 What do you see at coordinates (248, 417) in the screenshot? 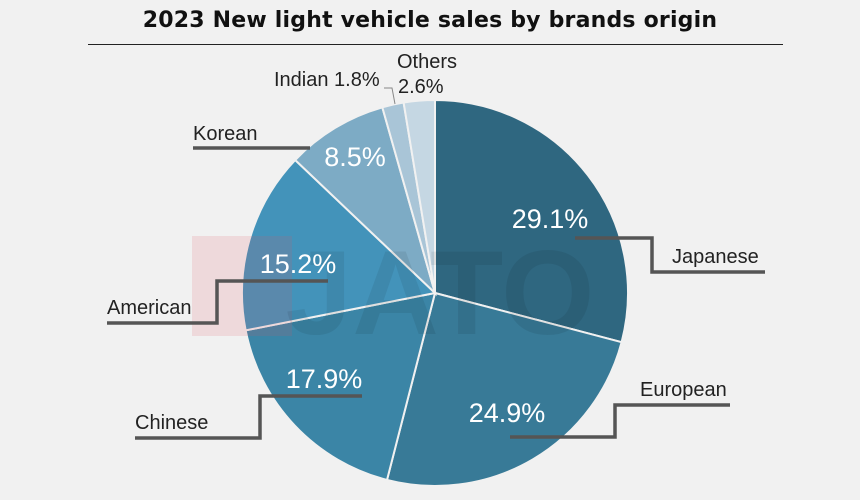
I see `leader-line-chinese` at bounding box center [248, 417].